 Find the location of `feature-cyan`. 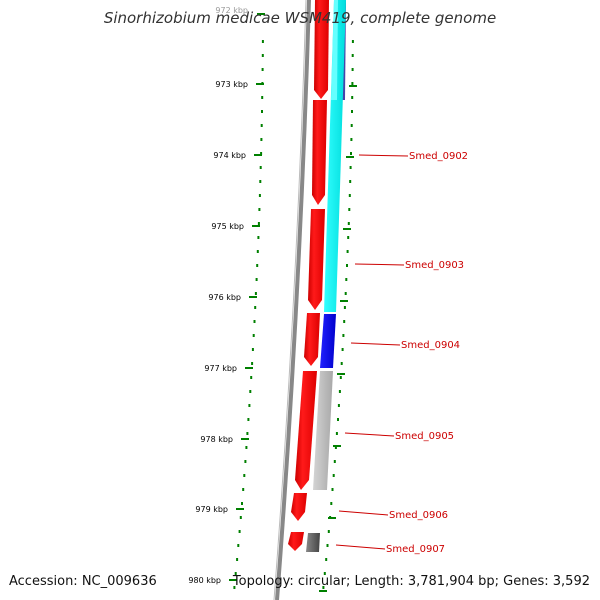

feature-cyan is located at coordinates (335, 156).